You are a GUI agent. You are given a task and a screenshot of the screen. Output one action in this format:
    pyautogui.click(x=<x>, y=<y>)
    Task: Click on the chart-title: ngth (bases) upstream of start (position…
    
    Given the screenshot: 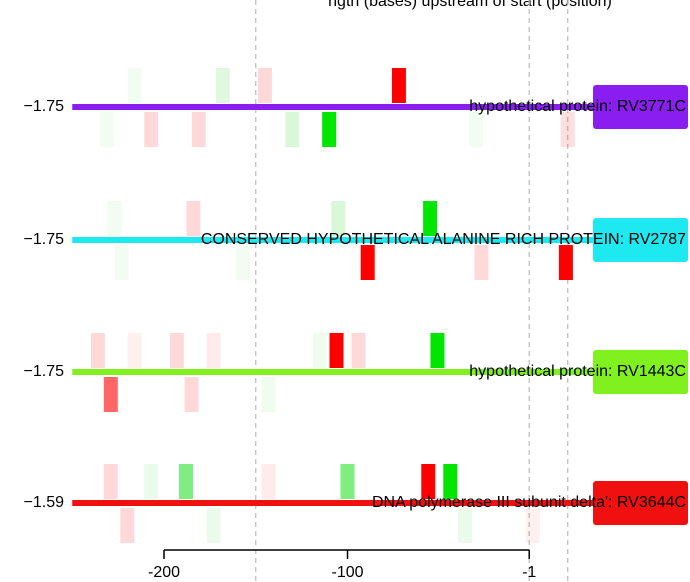 What is the action you would take?
    pyautogui.click(x=470, y=5)
    